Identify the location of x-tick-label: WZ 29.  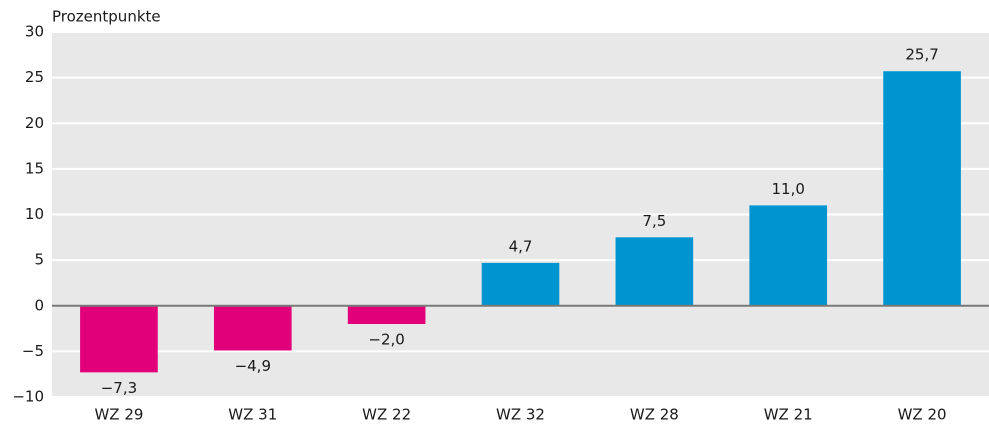
(118, 415).